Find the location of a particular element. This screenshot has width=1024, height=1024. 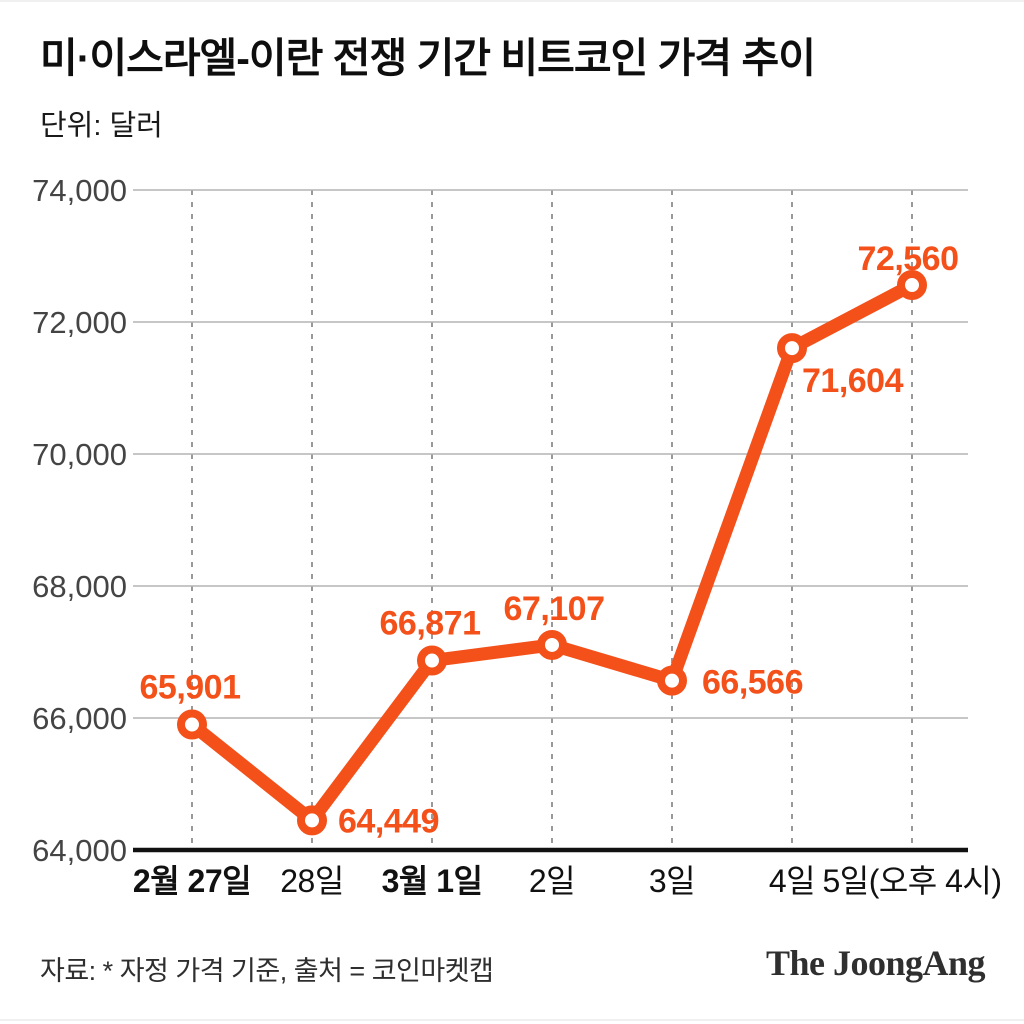

data-point-label: 66,566 is located at coordinates (752, 683).